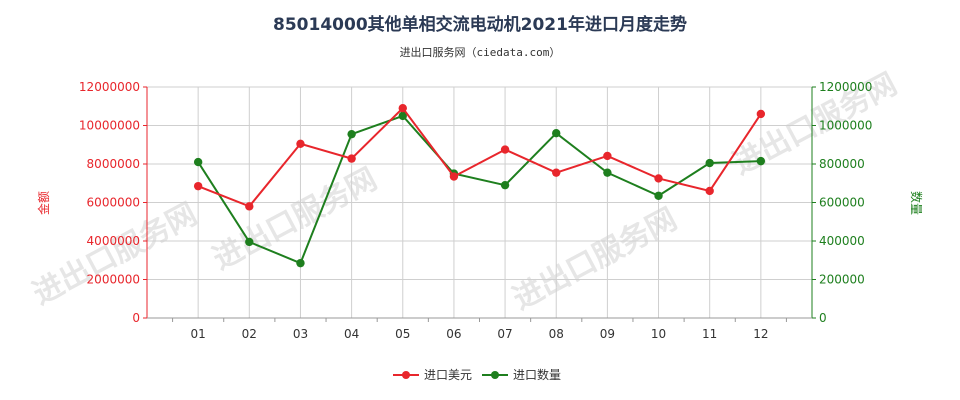 The width and height of the screenshot is (960, 400). What do you see at coordinates (351, 334) in the screenshot?
I see `x-tick-label: 04` at bounding box center [351, 334].